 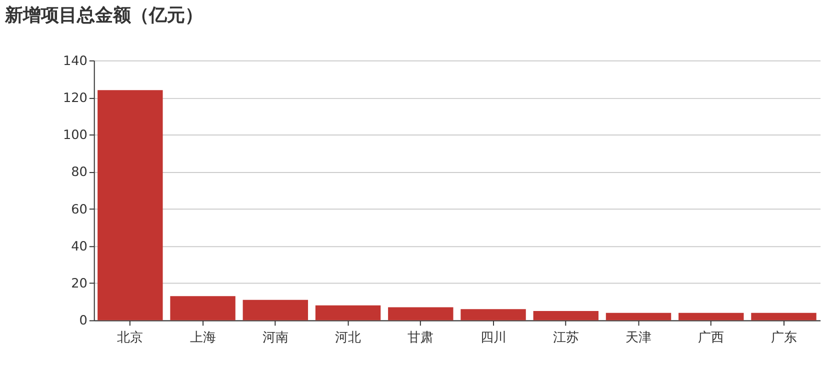 What do you see at coordinates (711, 338) in the screenshot?
I see `x-tick-label: 广西` at bounding box center [711, 338].